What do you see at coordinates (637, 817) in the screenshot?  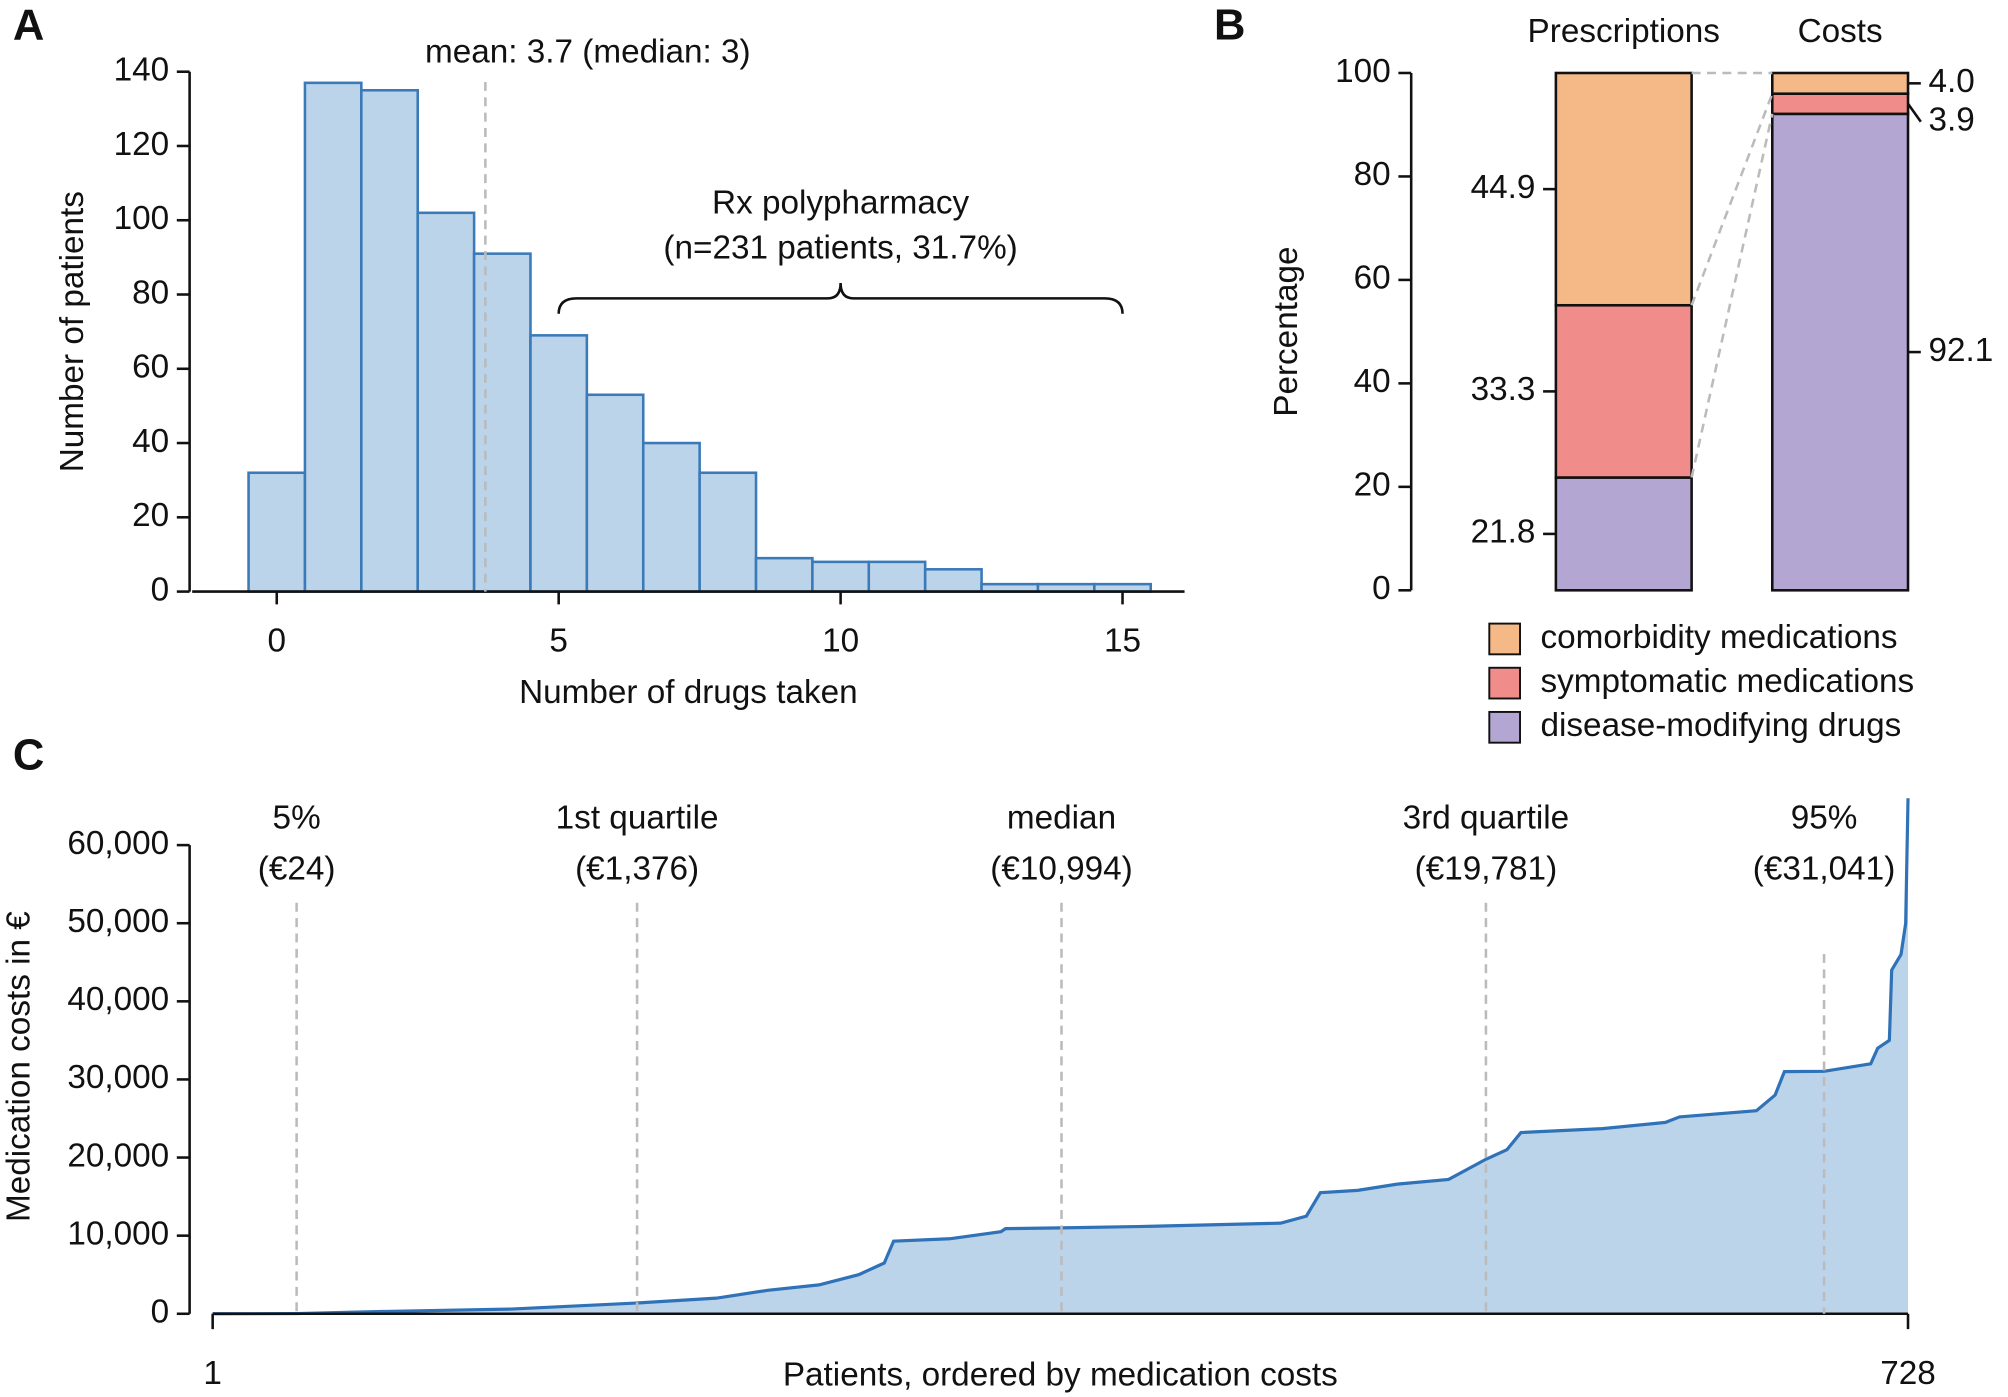 I see `quantile-label: 1st quartile` at bounding box center [637, 817].